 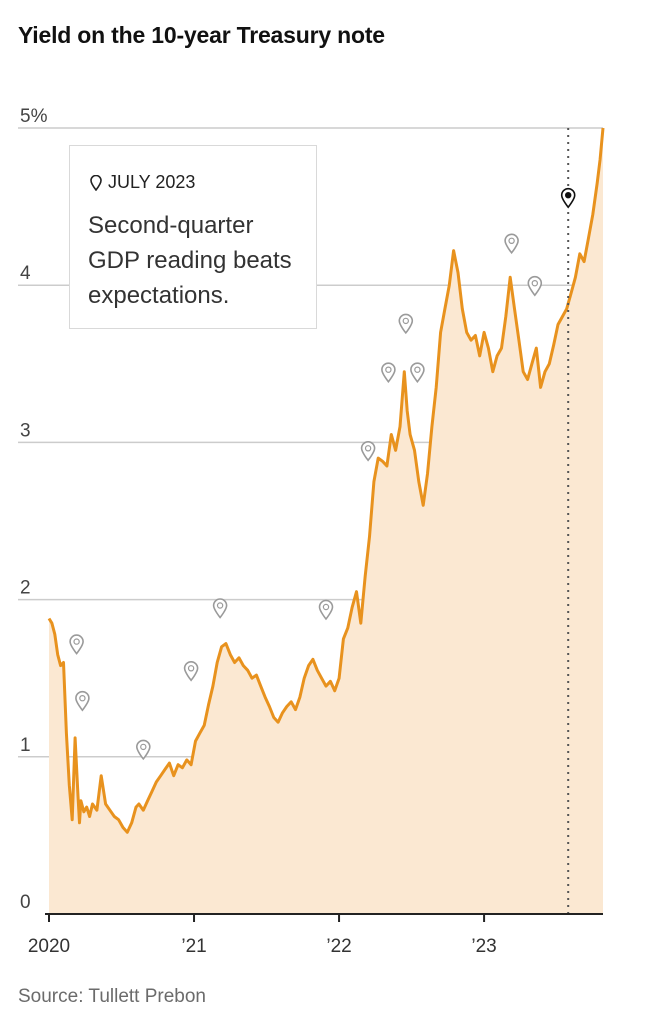 I want to click on x-tick-label: ’23, so click(x=483, y=946).